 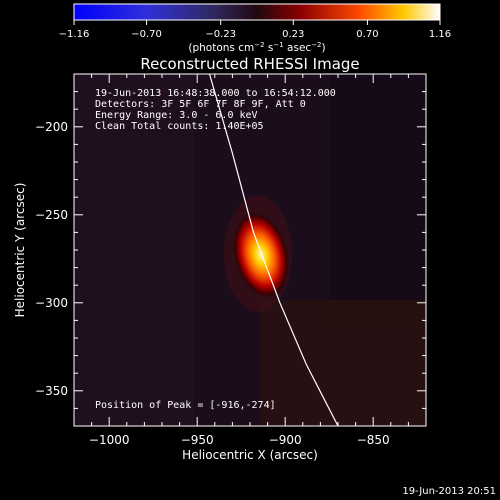 What do you see at coordinates (378, 199) in the screenshot?
I see `image-region-right` at bounding box center [378, 199].